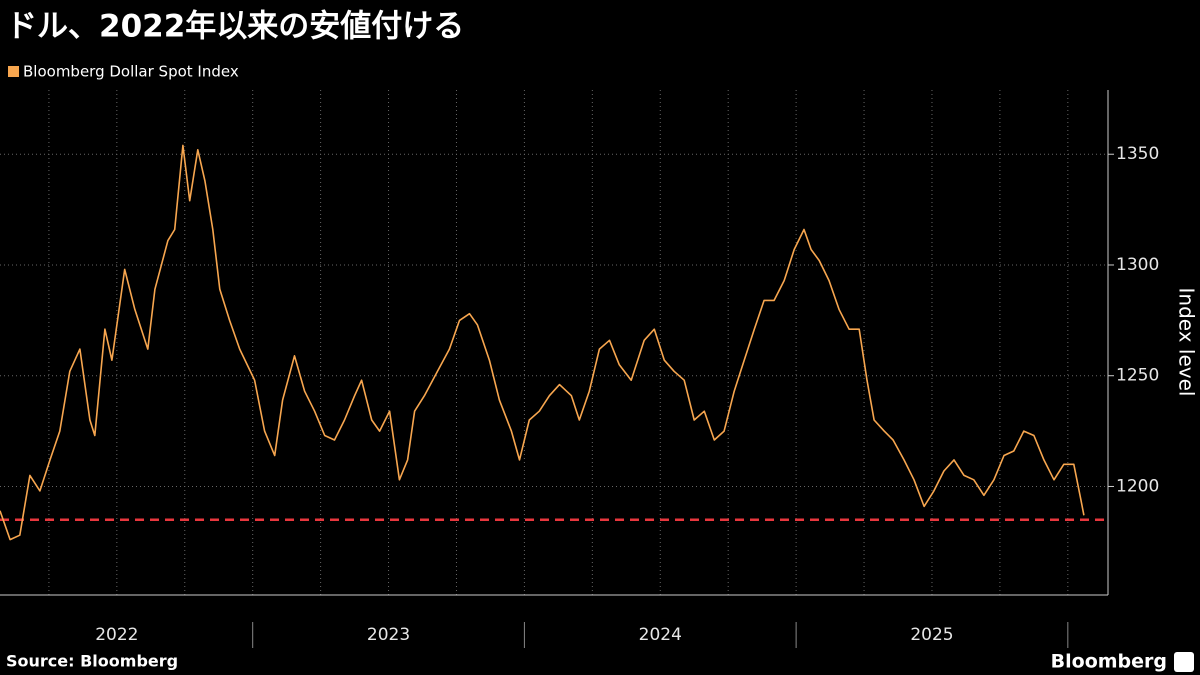 This screenshot has height=675, width=1200. What do you see at coordinates (92, 661) in the screenshot?
I see `source: Source: Bloomberg` at bounding box center [92, 661].